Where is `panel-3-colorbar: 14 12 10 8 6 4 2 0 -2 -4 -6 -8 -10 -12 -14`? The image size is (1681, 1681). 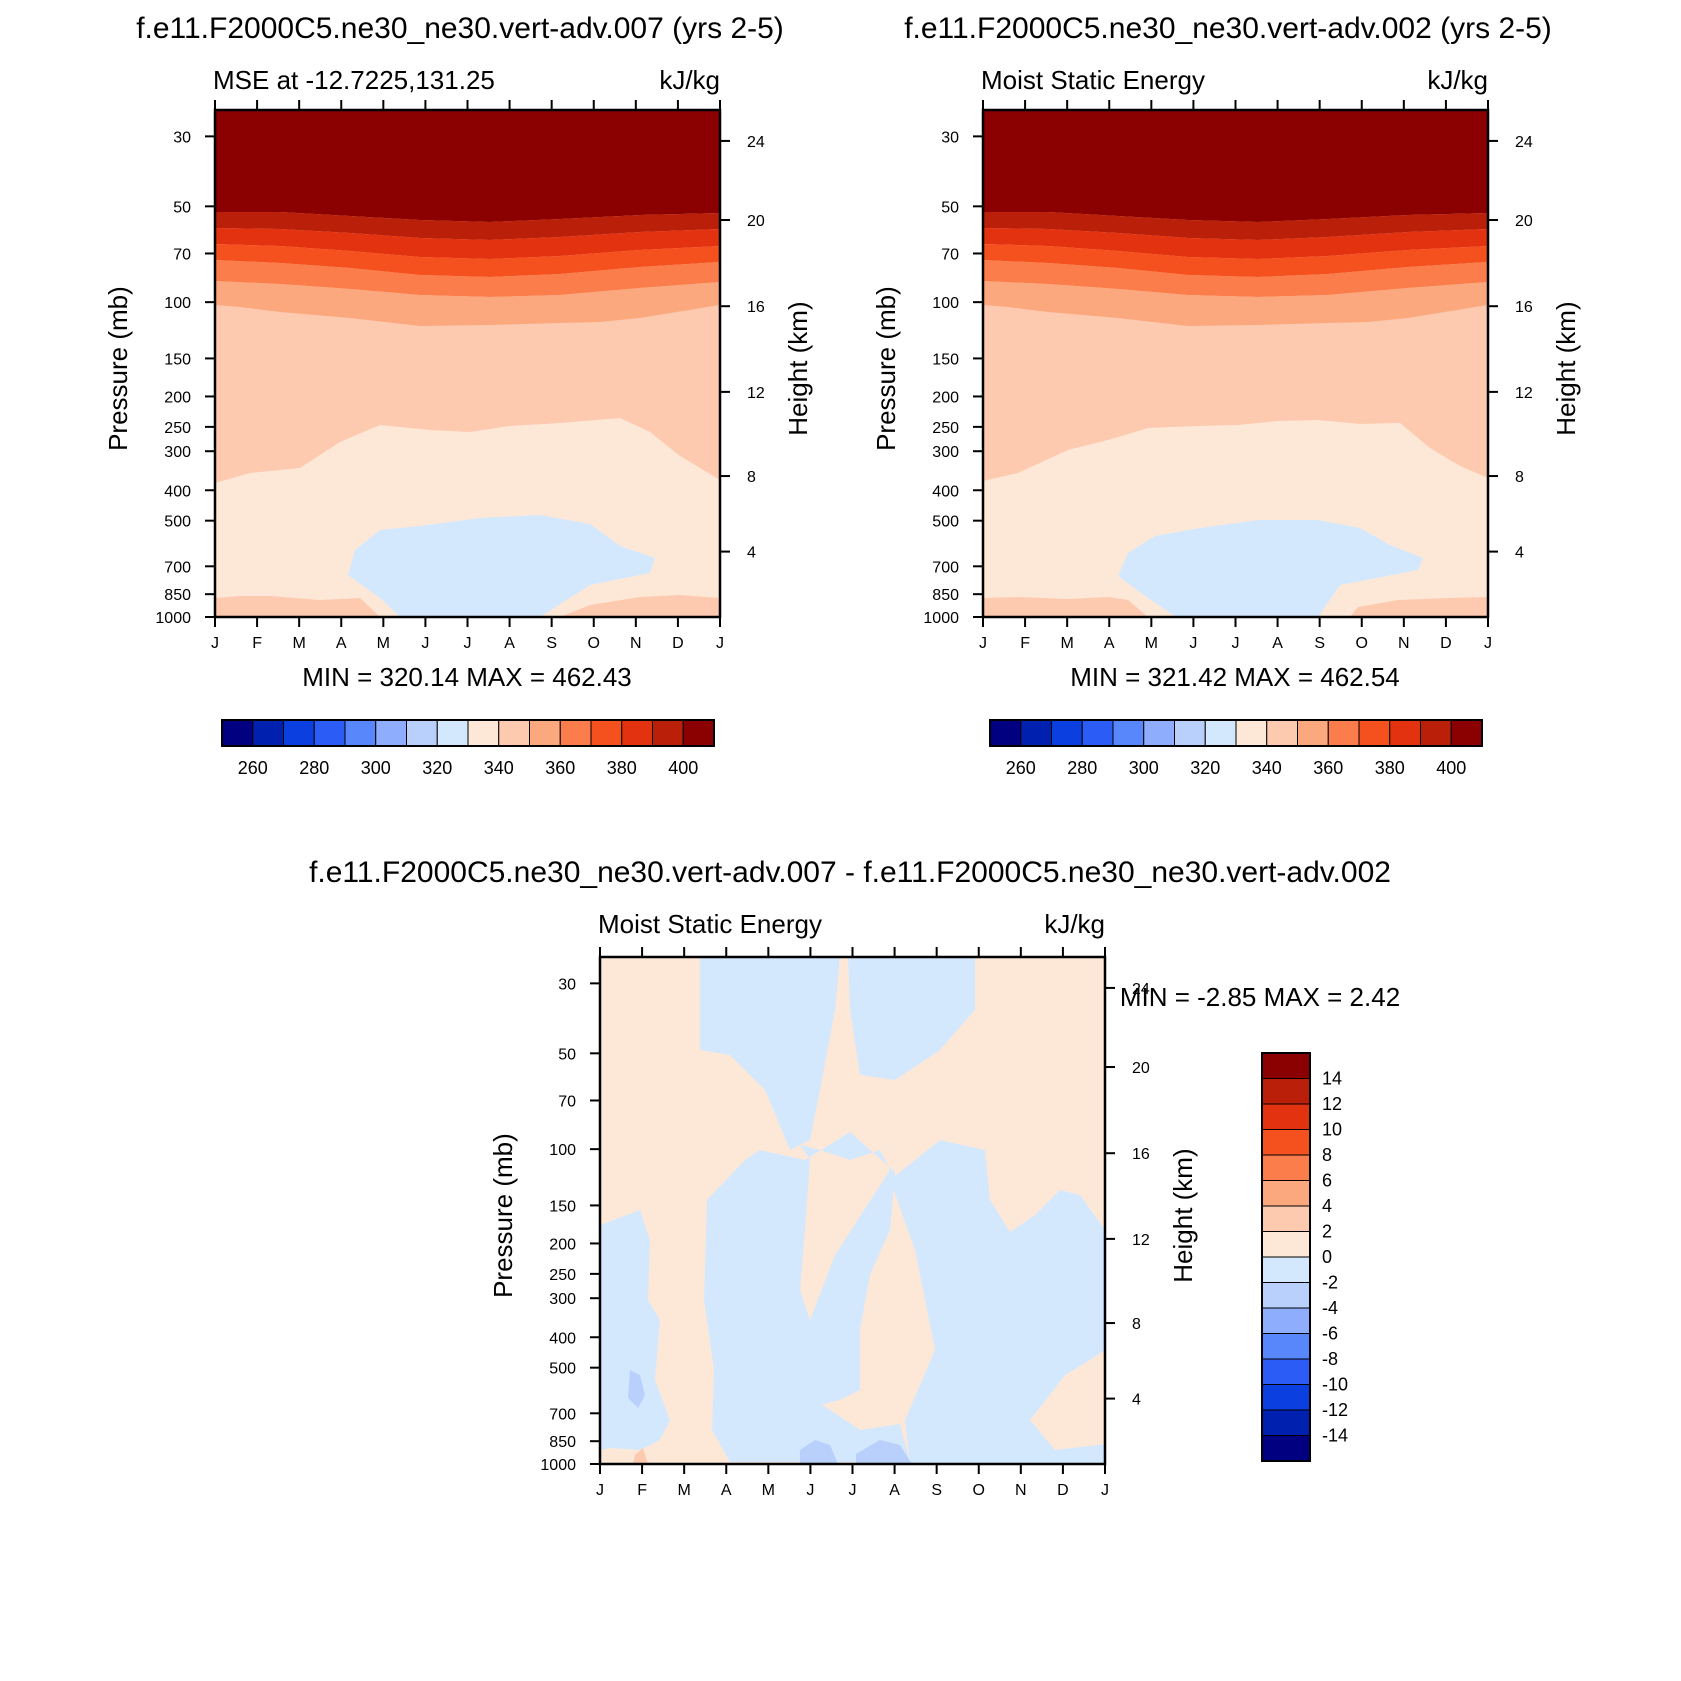 panel-3-colorbar: 14 12 10 8 6 4 2 0 -2 -4 -6 -8 -10 -12 -14 is located at coordinates (1304, 1257).